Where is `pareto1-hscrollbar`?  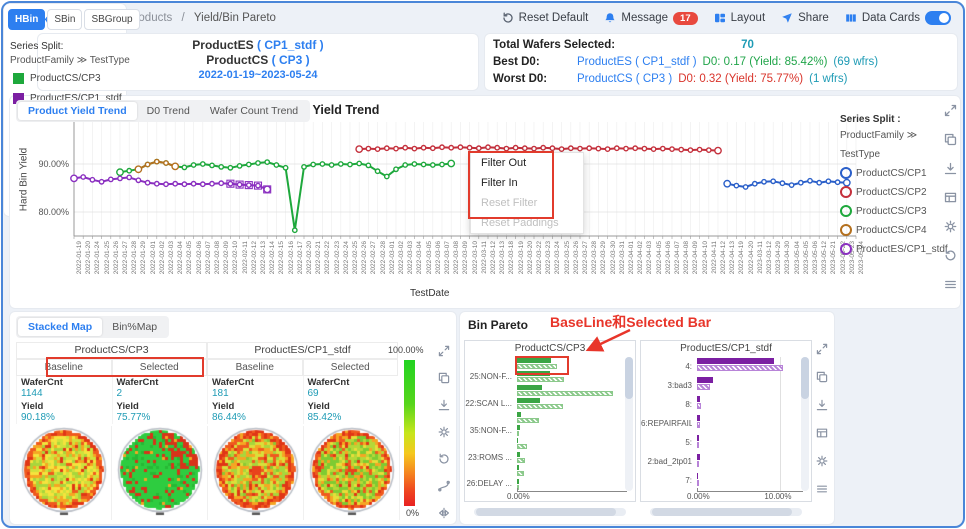 pareto1-hscrollbar is located at coordinates (550, 512).